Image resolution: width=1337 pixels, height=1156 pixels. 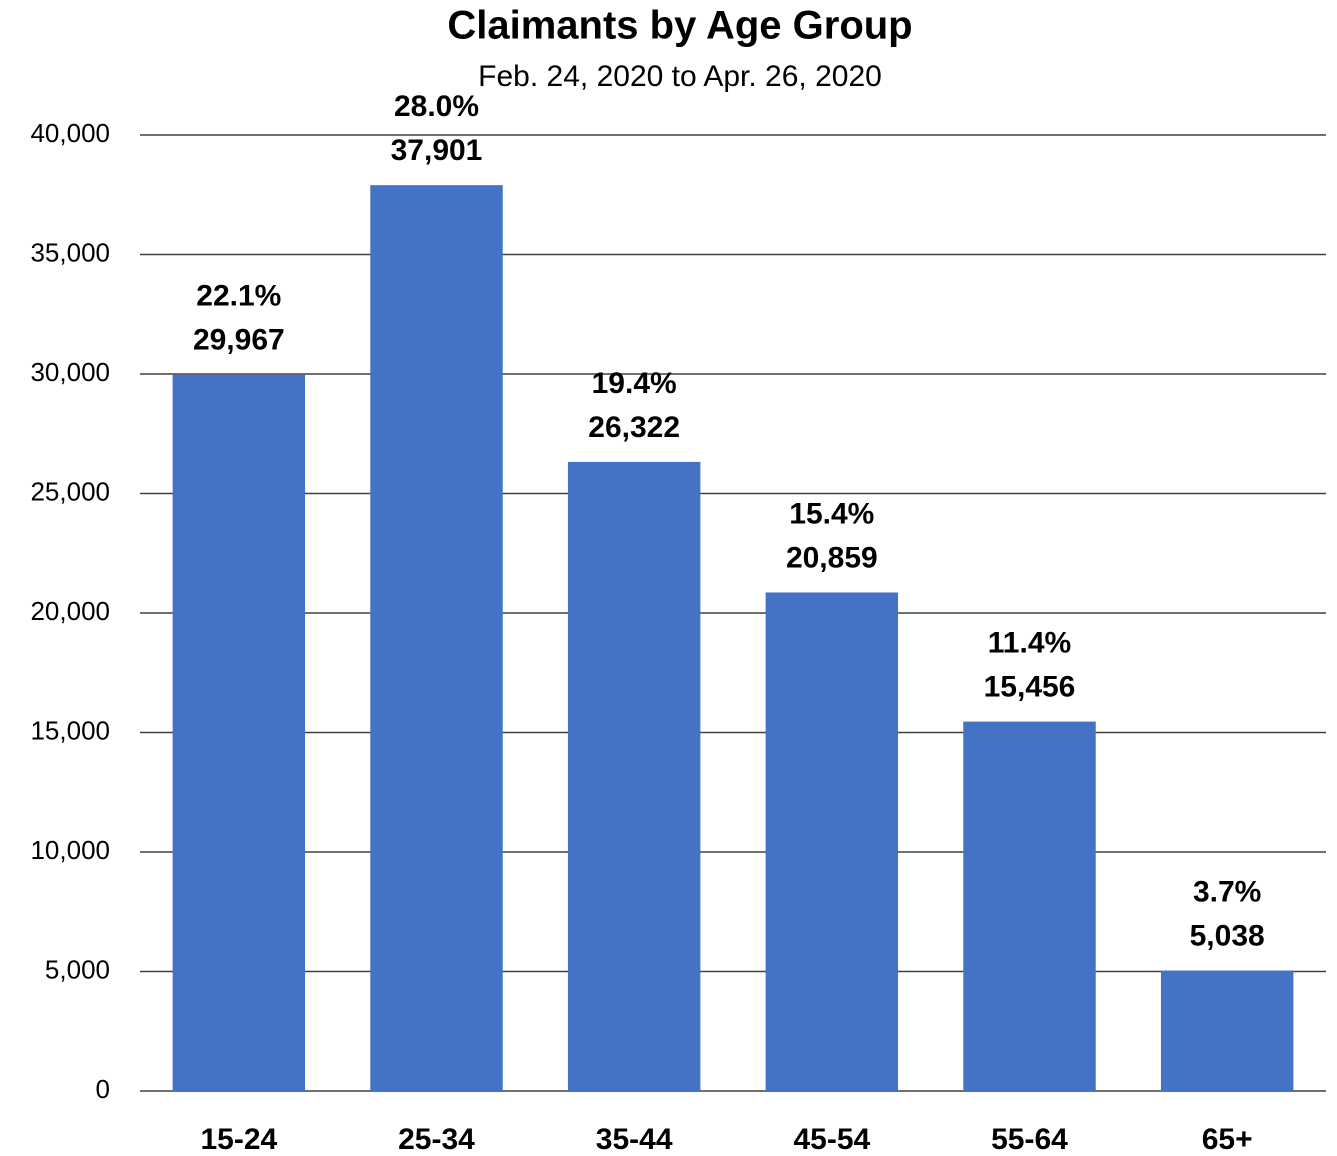 What do you see at coordinates (437, 150) in the screenshot?
I see `value-label: 37,901` at bounding box center [437, 150].